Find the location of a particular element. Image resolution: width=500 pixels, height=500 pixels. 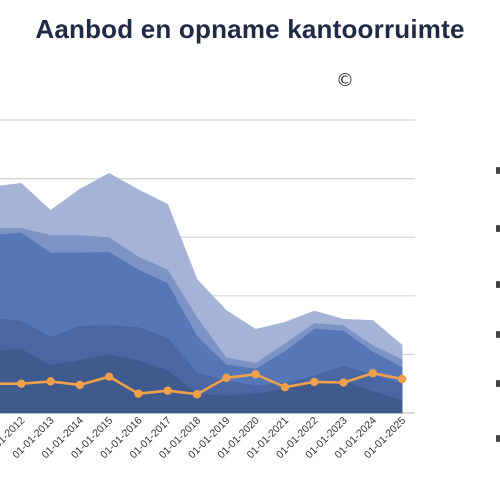

right-edge-marks is located at coordinates (498, 304).